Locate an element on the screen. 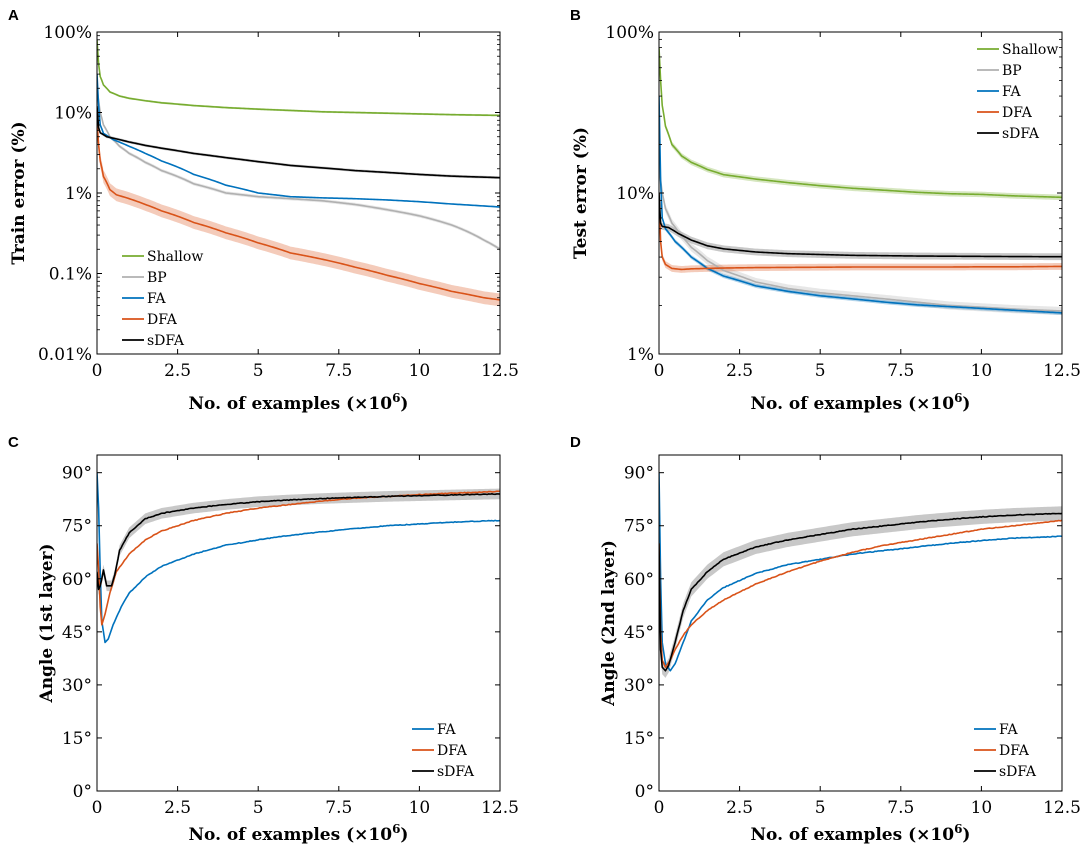  band-fa is located at coordinates (298, 140).